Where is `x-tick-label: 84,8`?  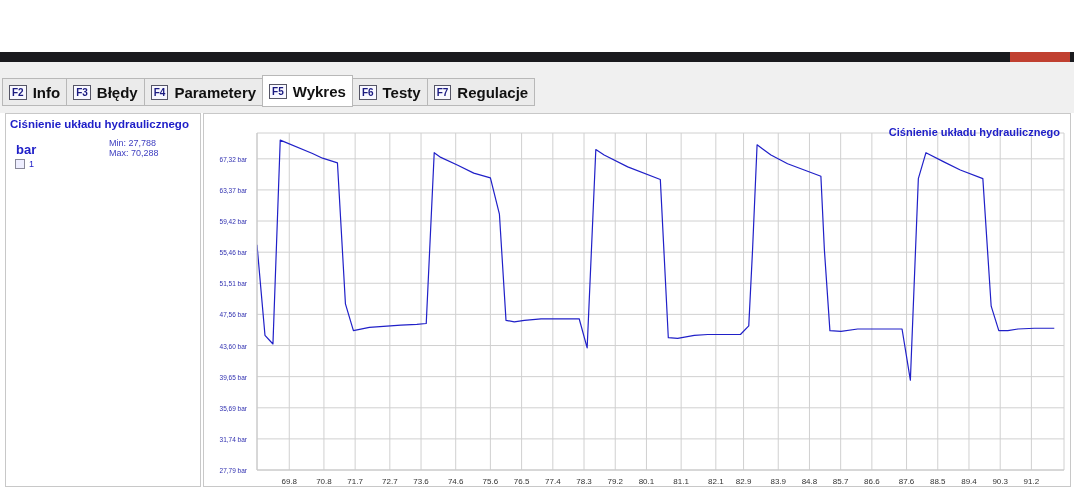
x-tick-label: 84,8 is located at coordinates (809, 481).